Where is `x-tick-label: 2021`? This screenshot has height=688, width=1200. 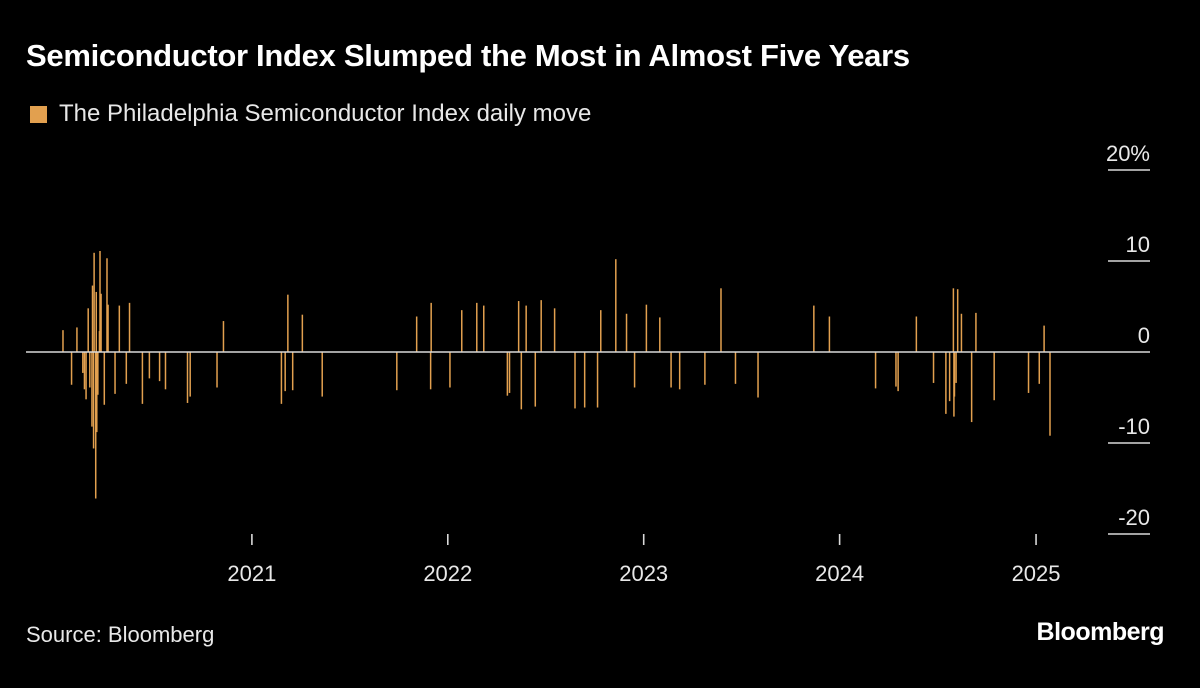 x-tick-label: 2021 is located at coordinates (251, 573).